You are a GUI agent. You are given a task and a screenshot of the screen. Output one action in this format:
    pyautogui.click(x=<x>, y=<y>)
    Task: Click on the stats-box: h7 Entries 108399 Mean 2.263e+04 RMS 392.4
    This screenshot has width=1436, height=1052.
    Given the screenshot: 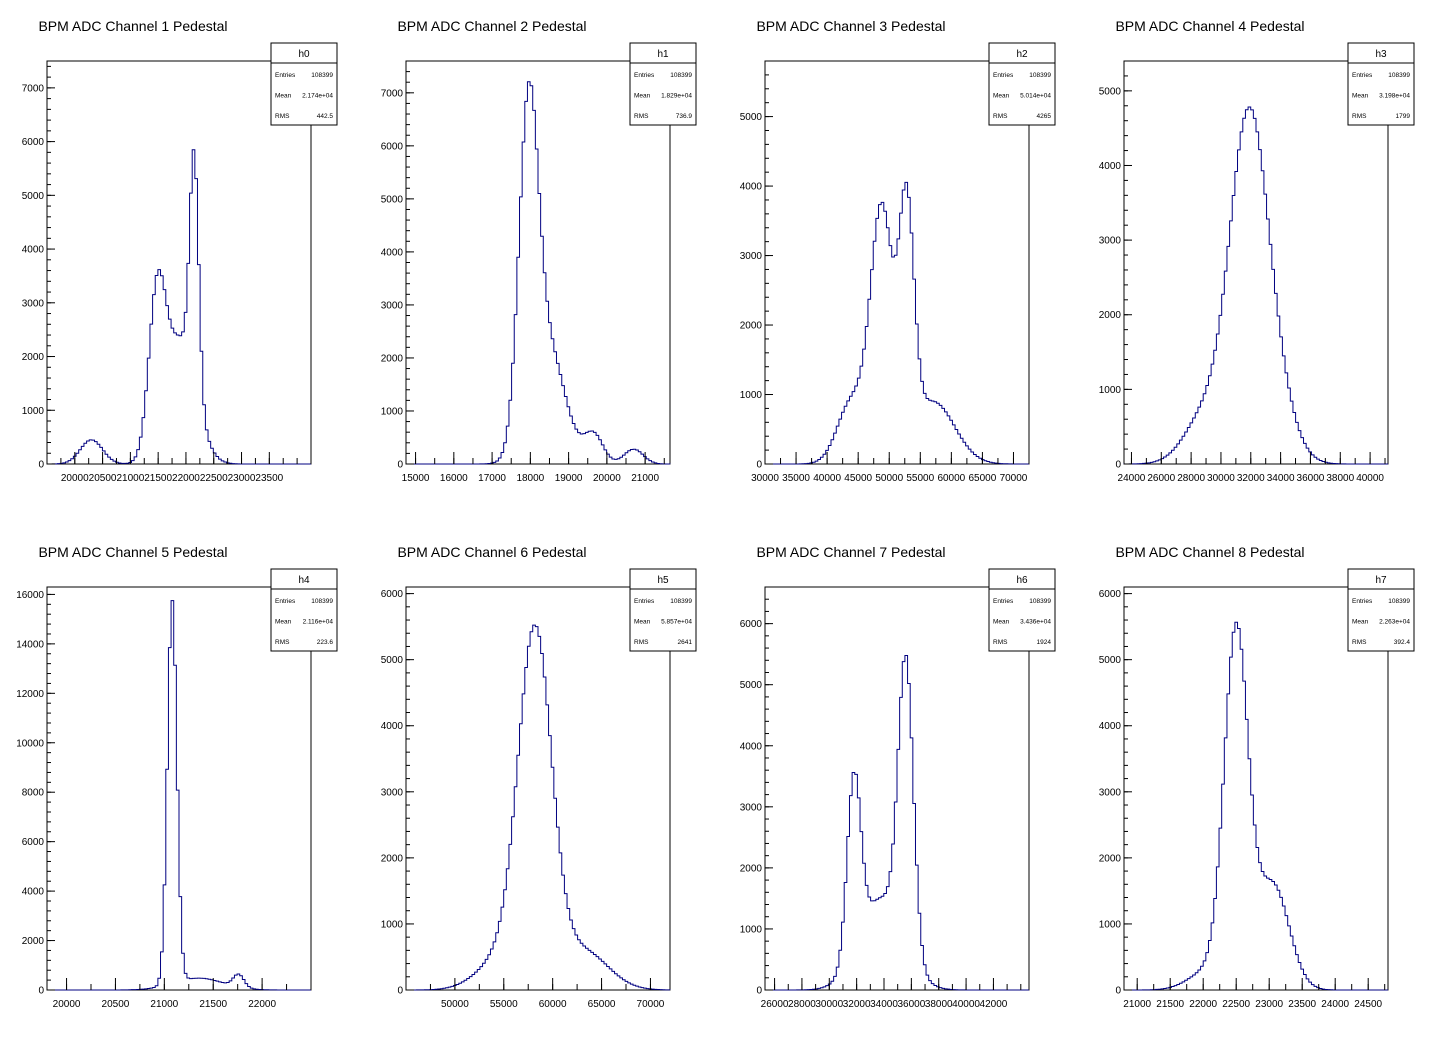 What is the action you would take?
    pyautogui.click(x=1381, y=610)
    